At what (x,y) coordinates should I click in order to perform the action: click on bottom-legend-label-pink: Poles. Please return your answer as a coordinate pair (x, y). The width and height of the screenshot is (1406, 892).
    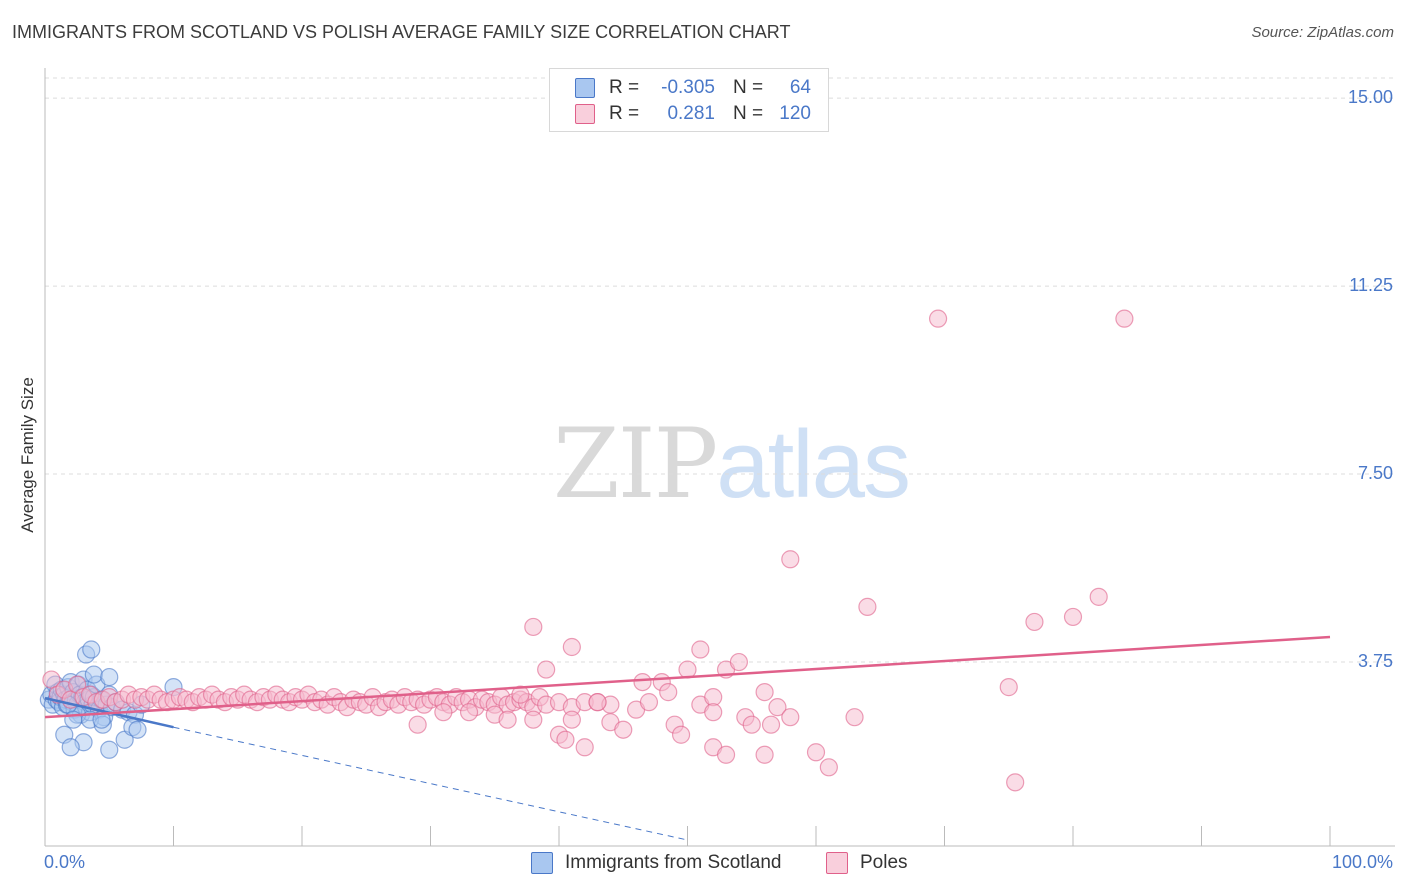
    Looking at the image, I should click on (884, 862).